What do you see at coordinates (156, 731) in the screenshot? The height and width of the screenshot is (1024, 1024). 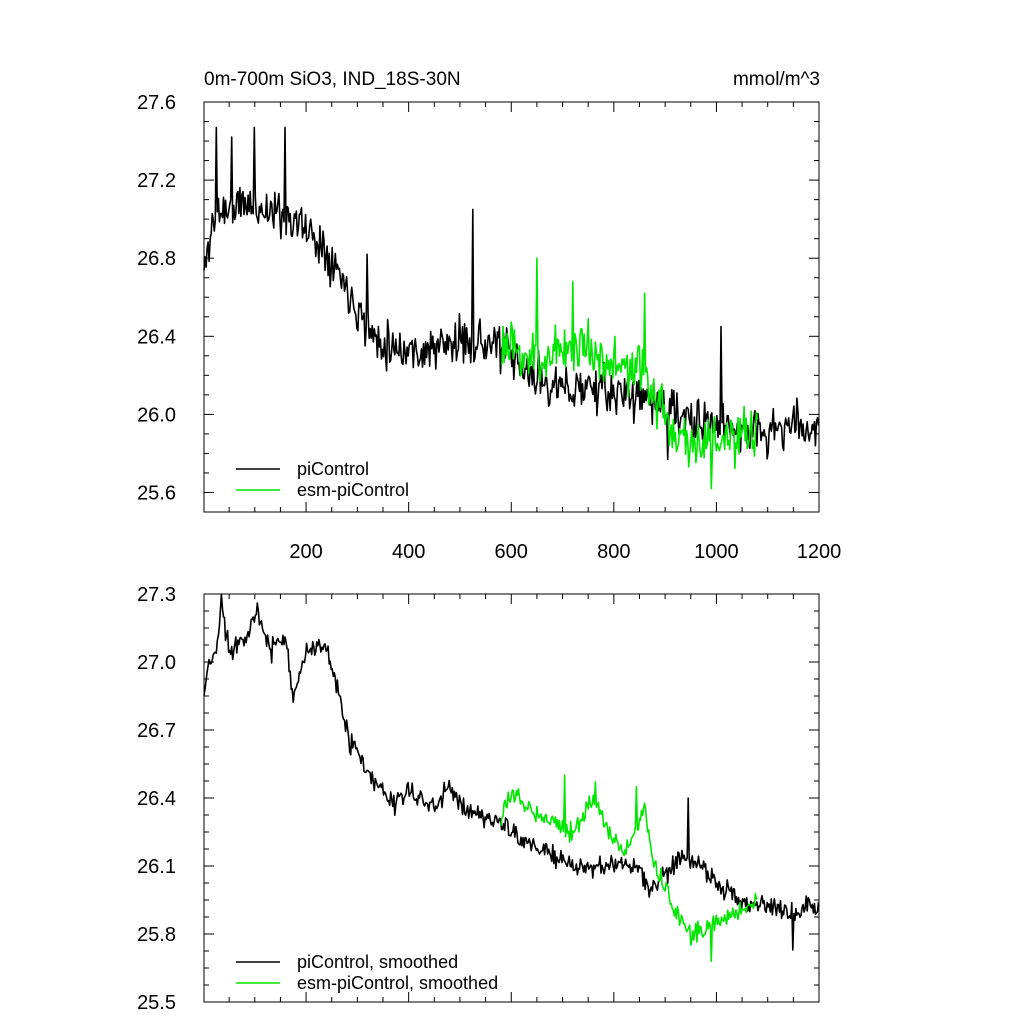 I see `y-tick-label: 26.7` at bounding box center [156, 731].